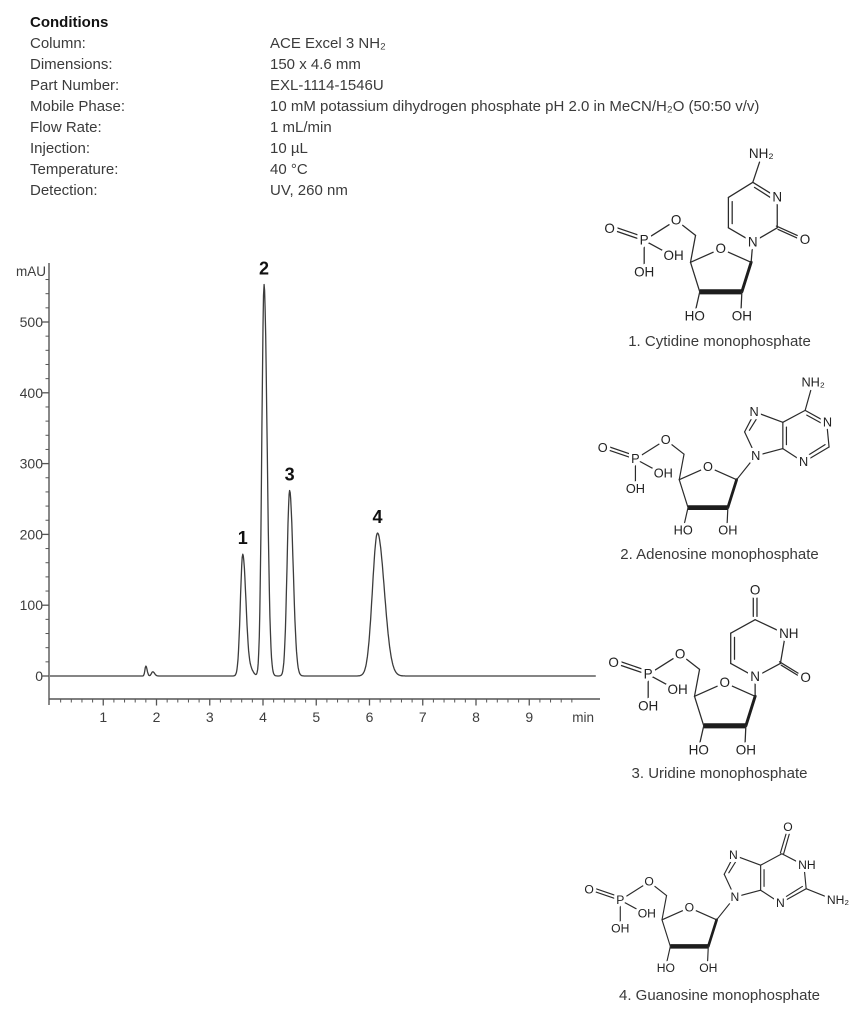  What do you see at coordinates (705, 235) in the screenshot?
I see `structure-cytidine-monophosphate: N N O NH₂` at bounding box center [705, 235].